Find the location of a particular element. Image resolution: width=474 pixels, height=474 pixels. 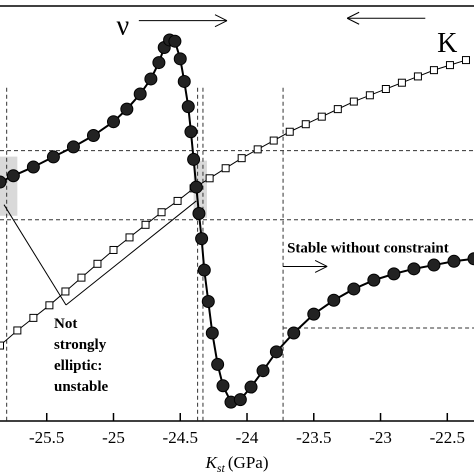

stable-label: Stable without constraint is located at coordinates (368, 248).